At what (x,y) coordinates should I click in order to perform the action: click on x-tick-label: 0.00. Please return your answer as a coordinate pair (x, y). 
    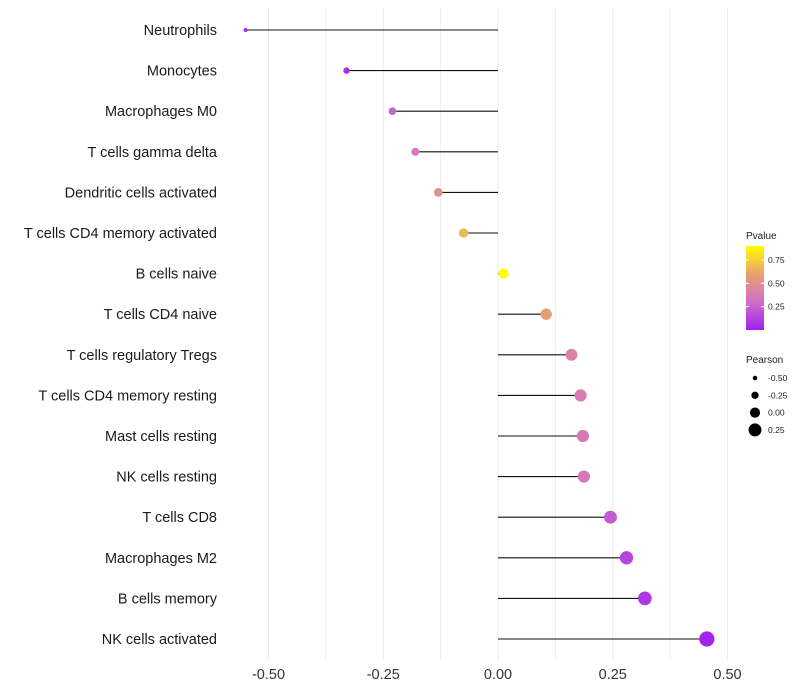
    Looking at the image, I should click on (498, 675).